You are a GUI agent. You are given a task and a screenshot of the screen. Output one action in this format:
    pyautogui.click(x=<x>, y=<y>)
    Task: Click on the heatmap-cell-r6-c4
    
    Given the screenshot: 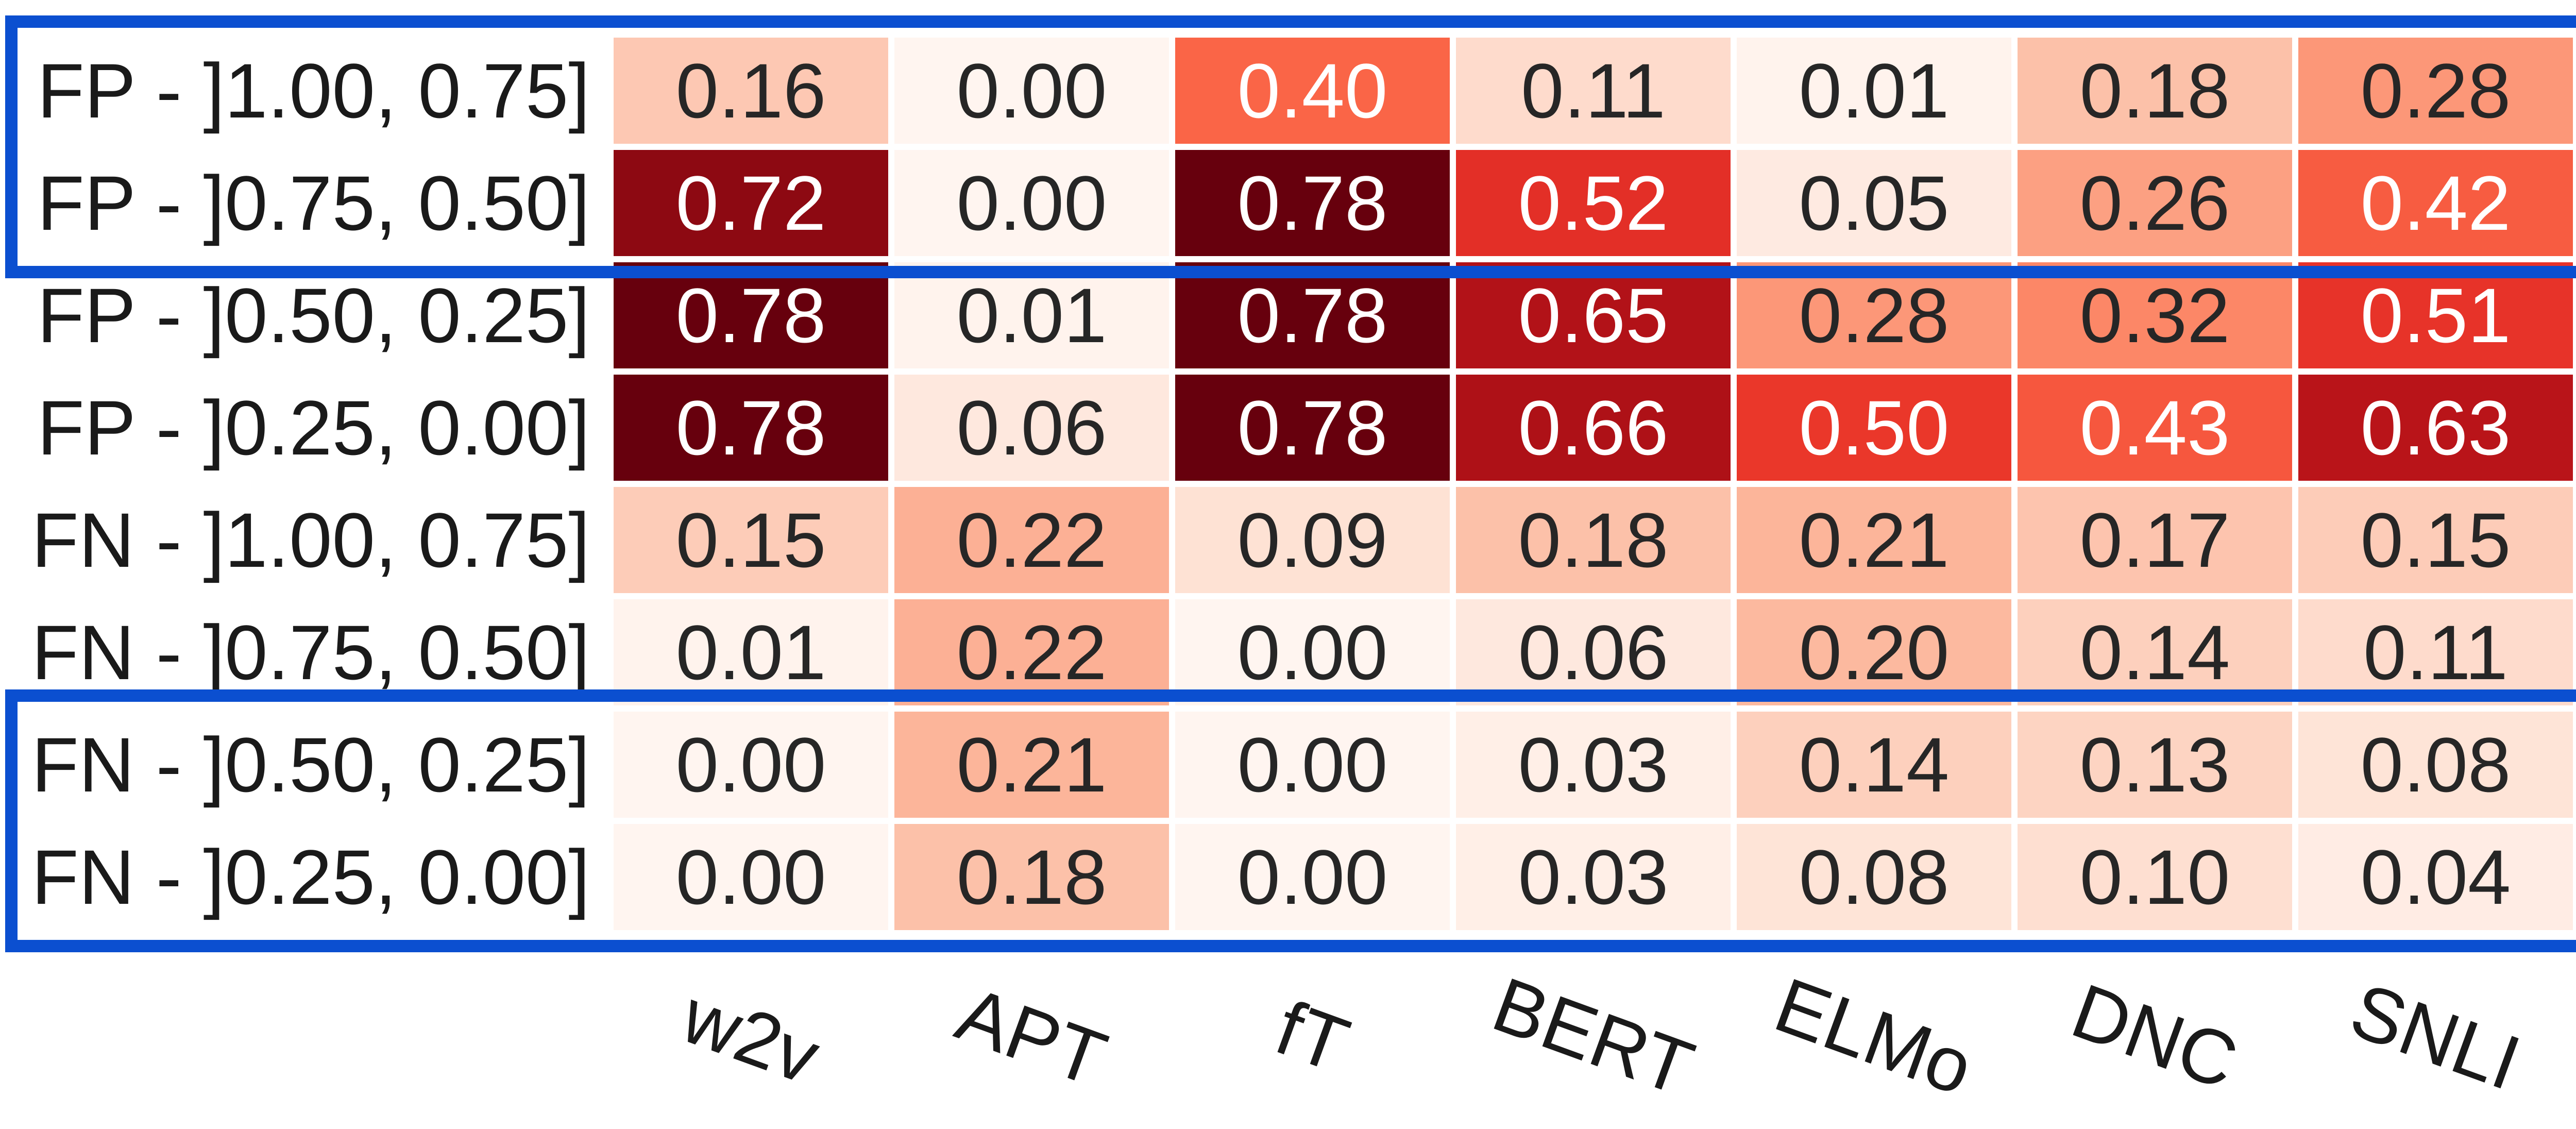 What is the action you would take?
    pyautogui.click(x=1874, y=765)
    